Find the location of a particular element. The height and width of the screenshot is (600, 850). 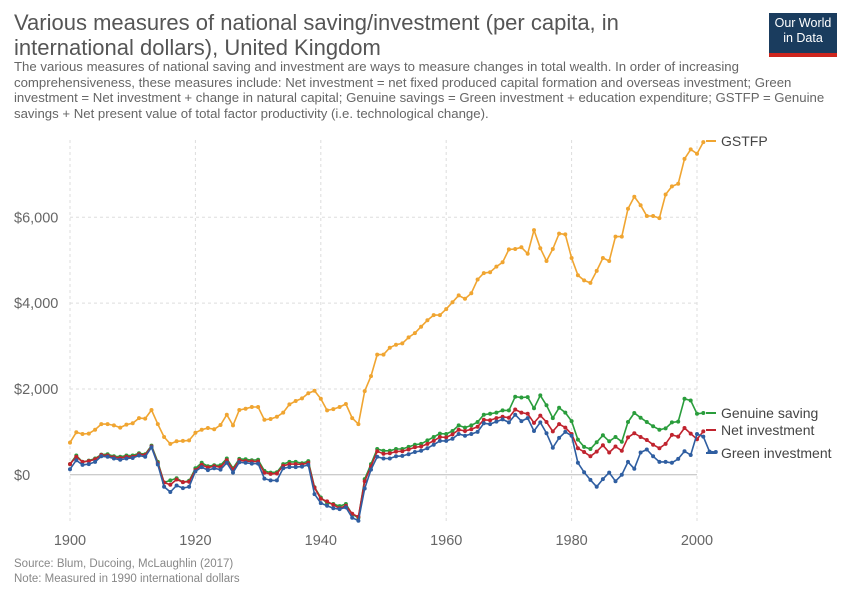

legend-label: Green investment is located at coordinates (776, 453).